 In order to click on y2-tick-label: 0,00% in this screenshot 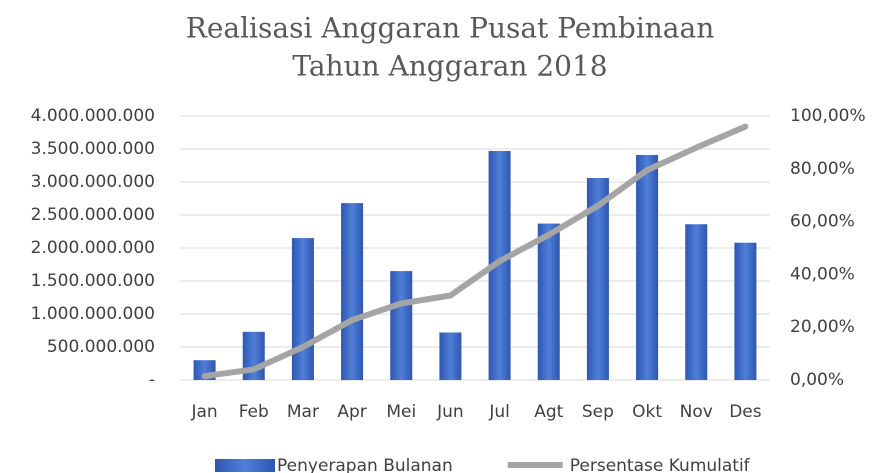, I will do `click(817, 380)`.